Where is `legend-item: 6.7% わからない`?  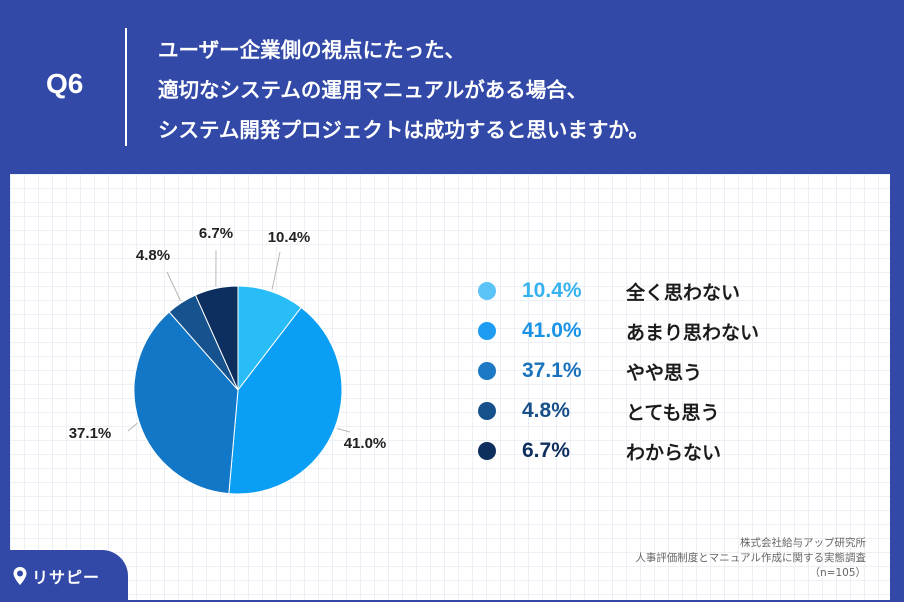
legend-item: 6.7% わからない is located at coordinates (678, 451).